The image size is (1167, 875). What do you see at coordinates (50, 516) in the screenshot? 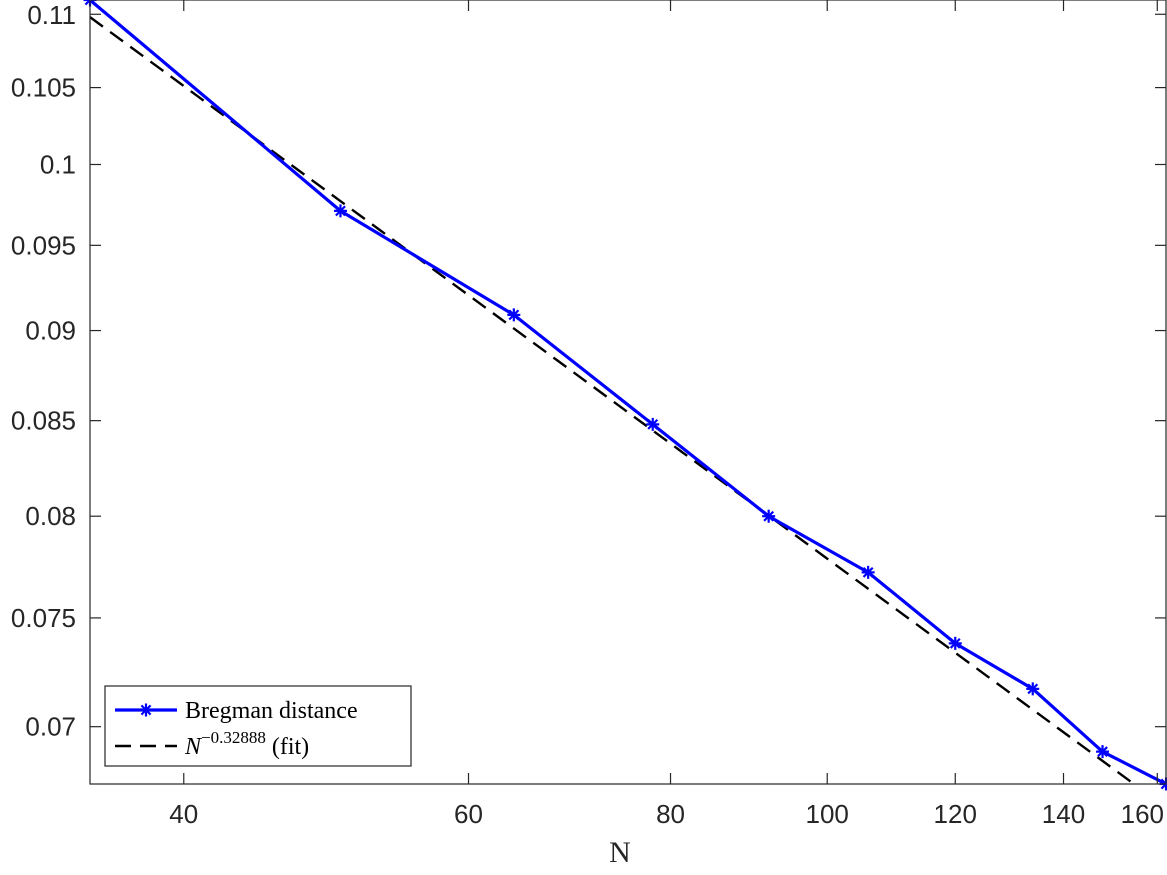
I see `y-tick-label: 0.08` at bounding box center [50, 516].